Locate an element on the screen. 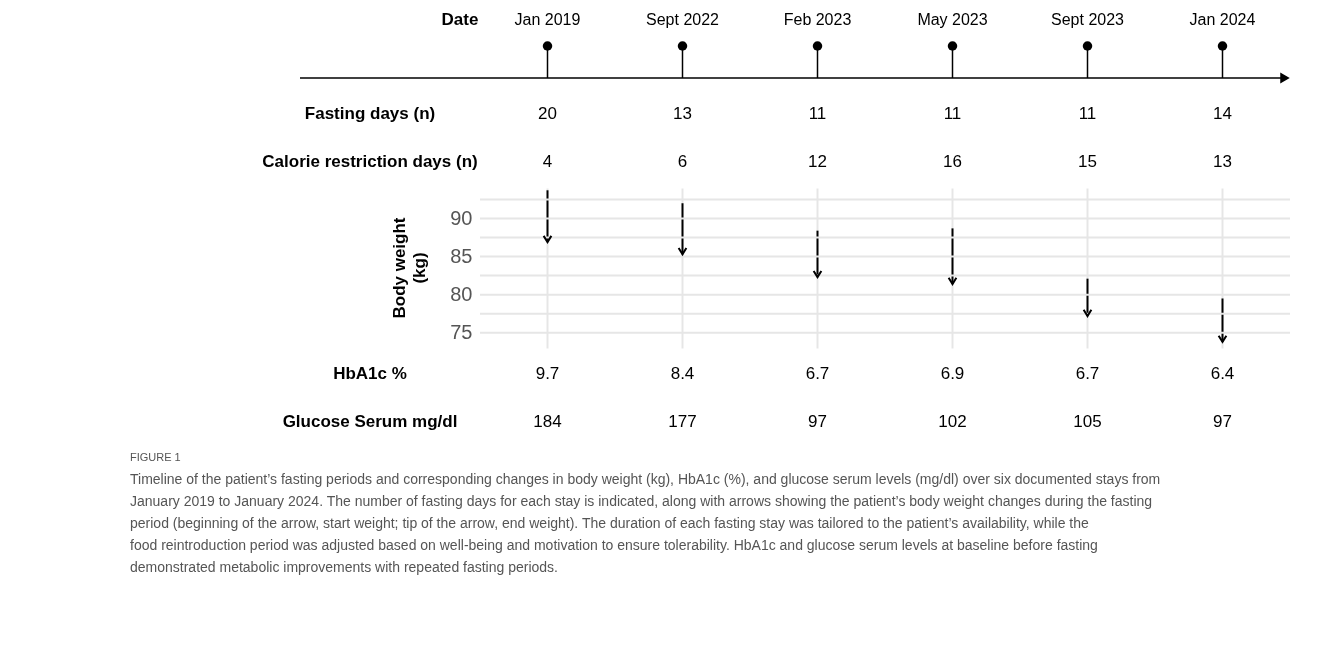 The height and width of the screenshot is (658, 1325). text: Calorie restriction days (n) is located at coordinates (370, 161).